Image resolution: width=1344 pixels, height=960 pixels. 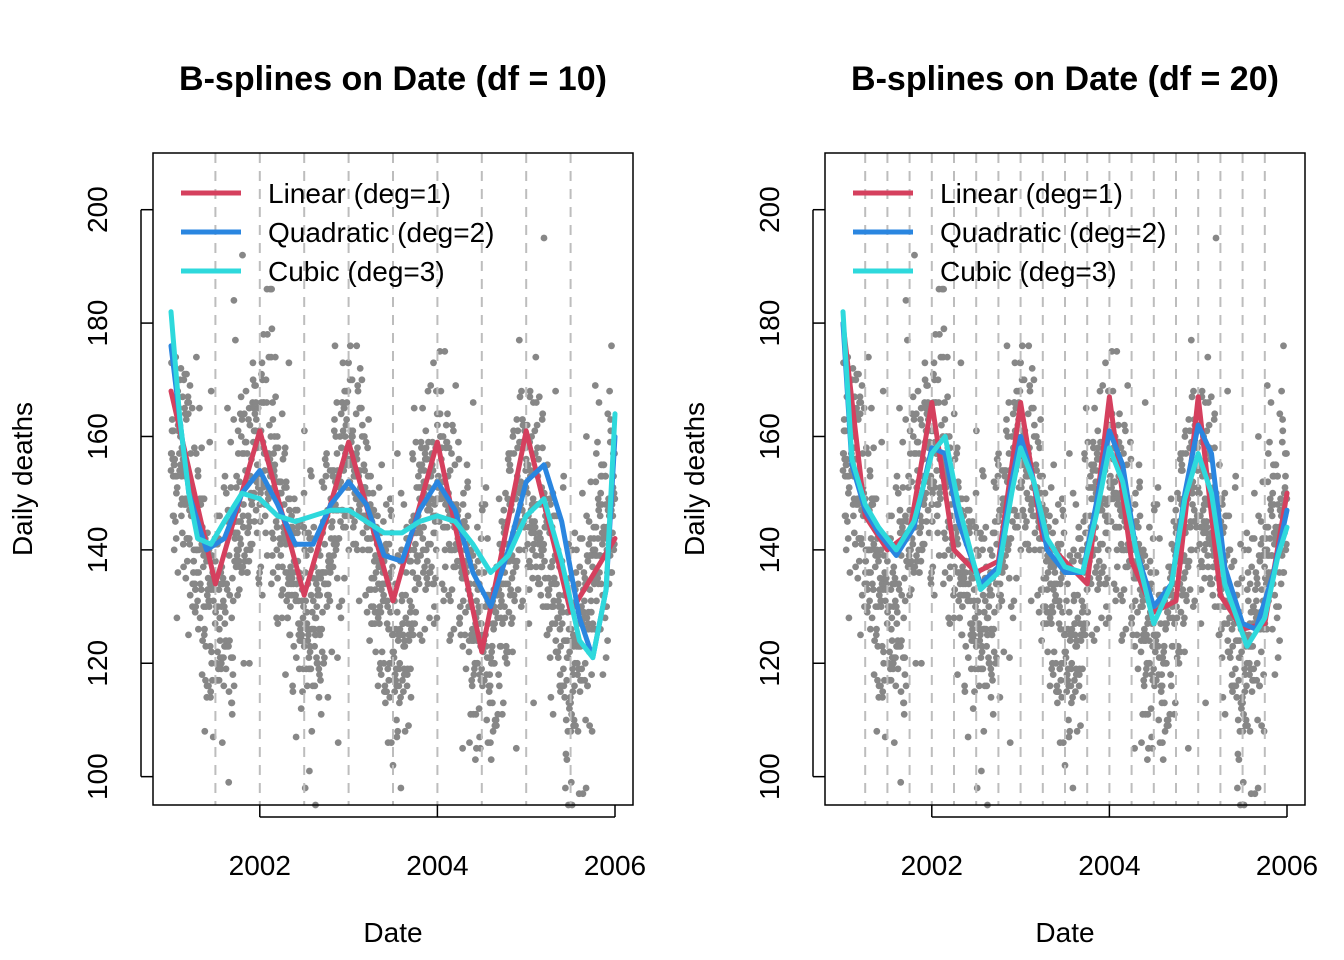 I want to click on y-tick-label: 120, so click(x=97, y=663).